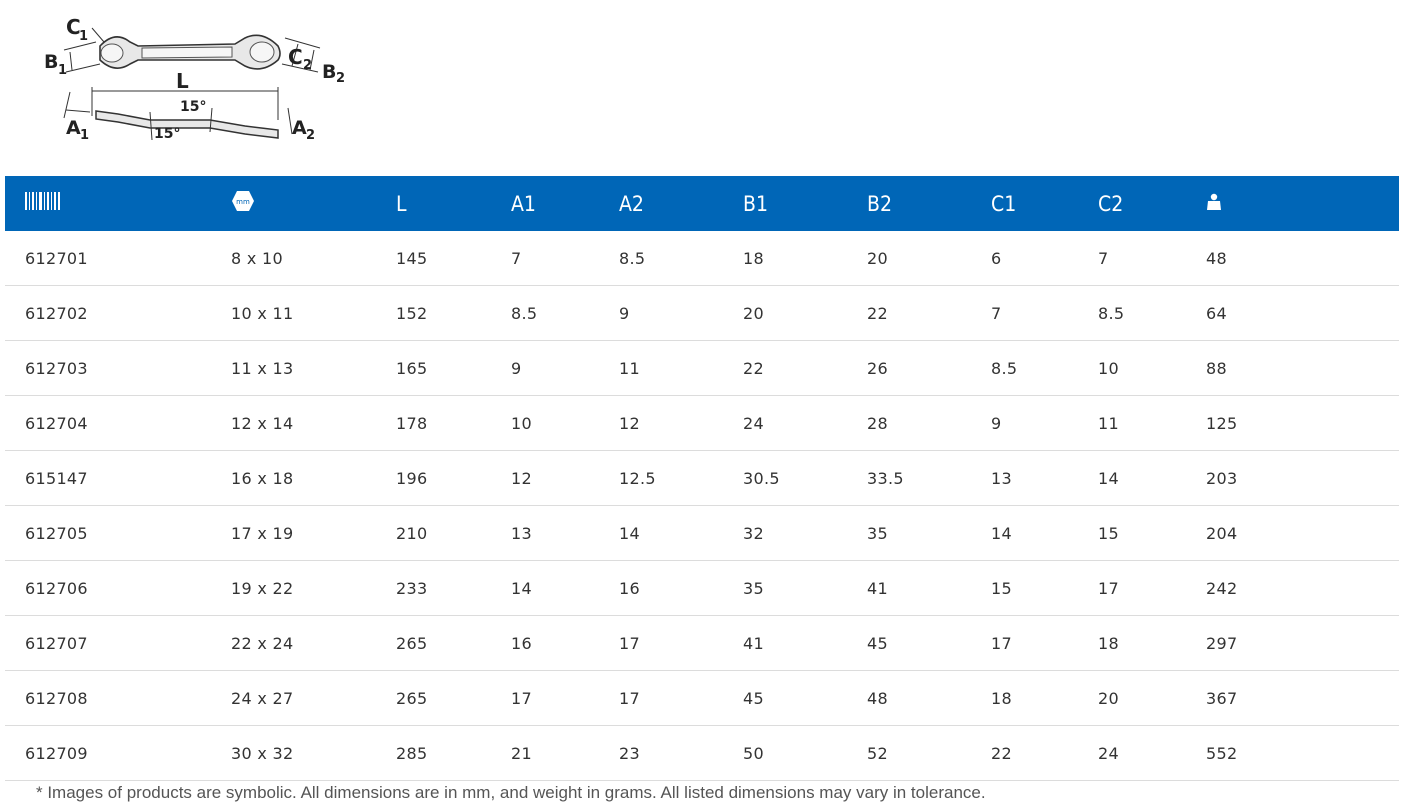 The width and height of the screenshot is (1408, 808). What do you see at coordinates (118, 313) in the screenshot?
I see `cell-article-number: 612702` at bounding box center [118, 313].